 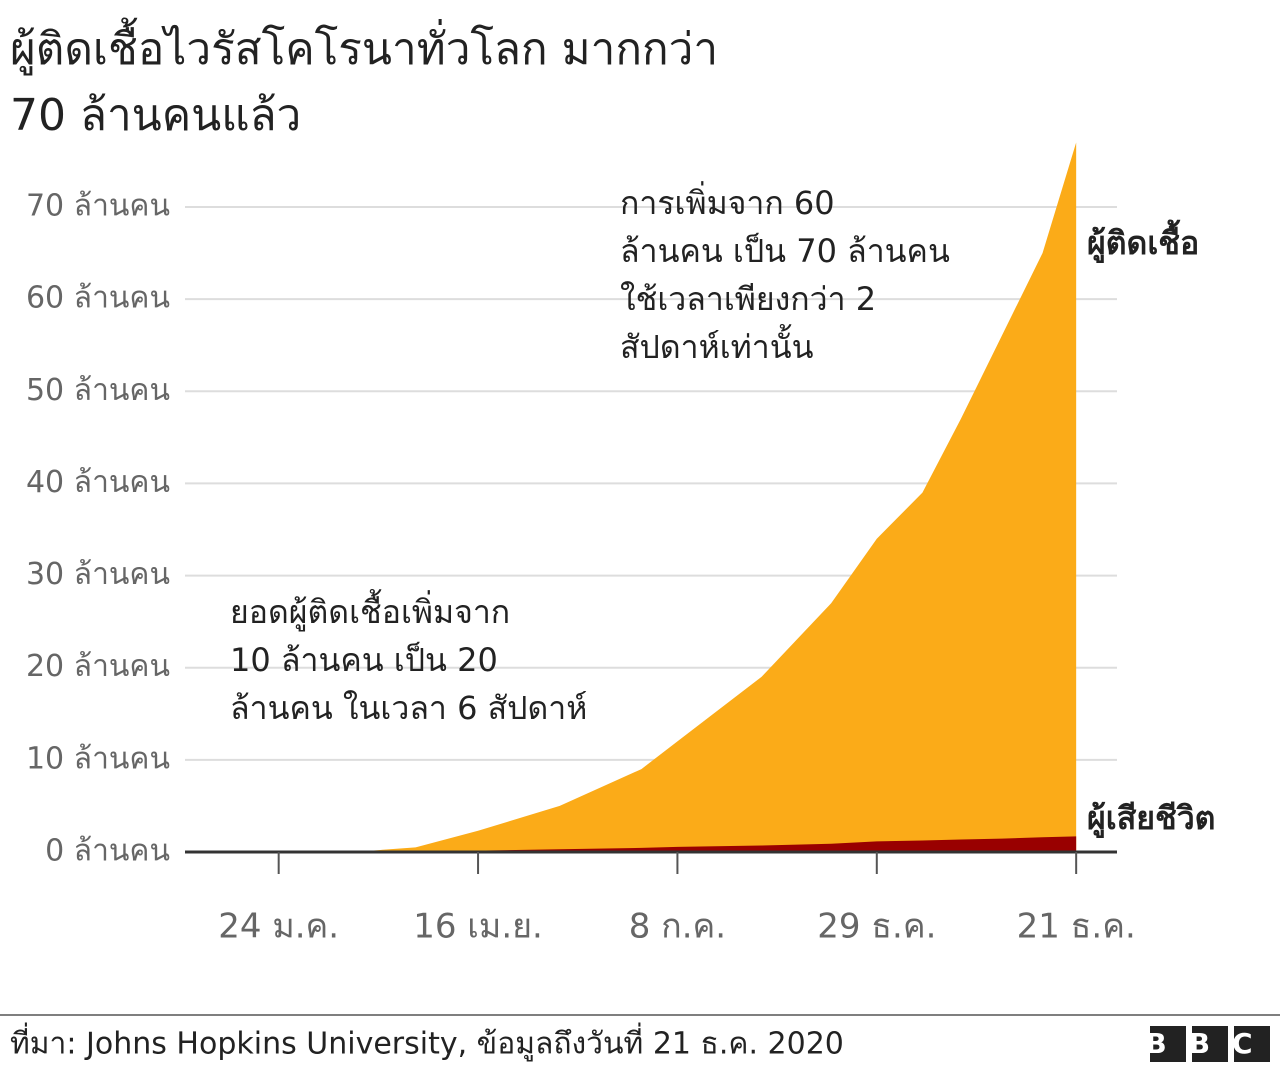 I want to click on x-tick-label: 24 ม.ค., so click(x=278, y=927).